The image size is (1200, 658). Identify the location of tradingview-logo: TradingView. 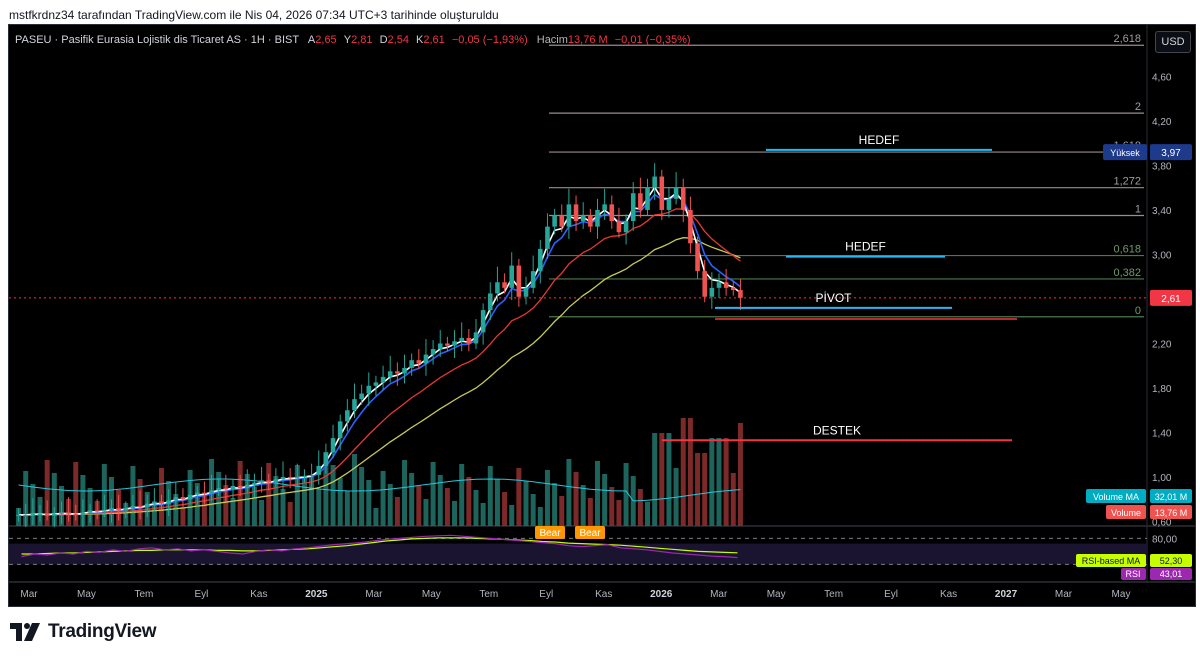
(83, 632).